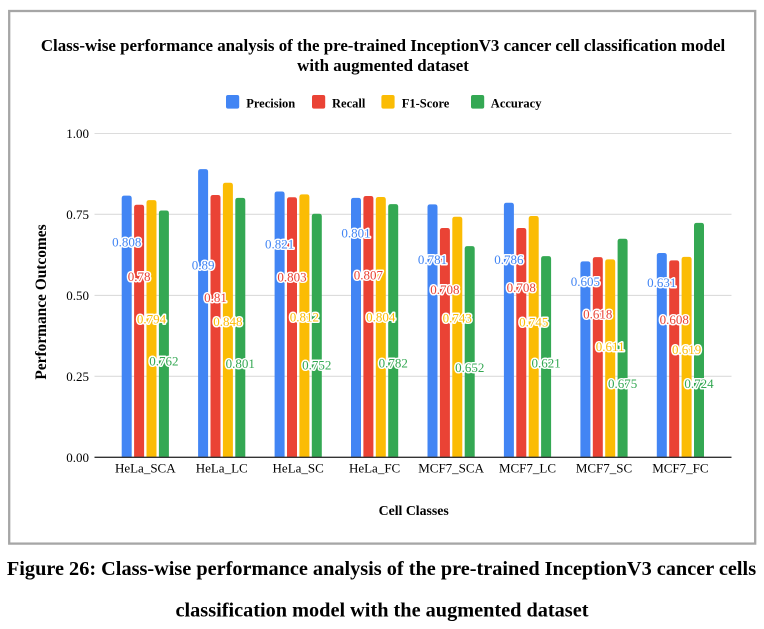 Image resolution: width=764 pixels, height=629 pixels. Describe the element at coordinates (509, 259) in the screenshot. I see `svg-text: 0.786` at that location.